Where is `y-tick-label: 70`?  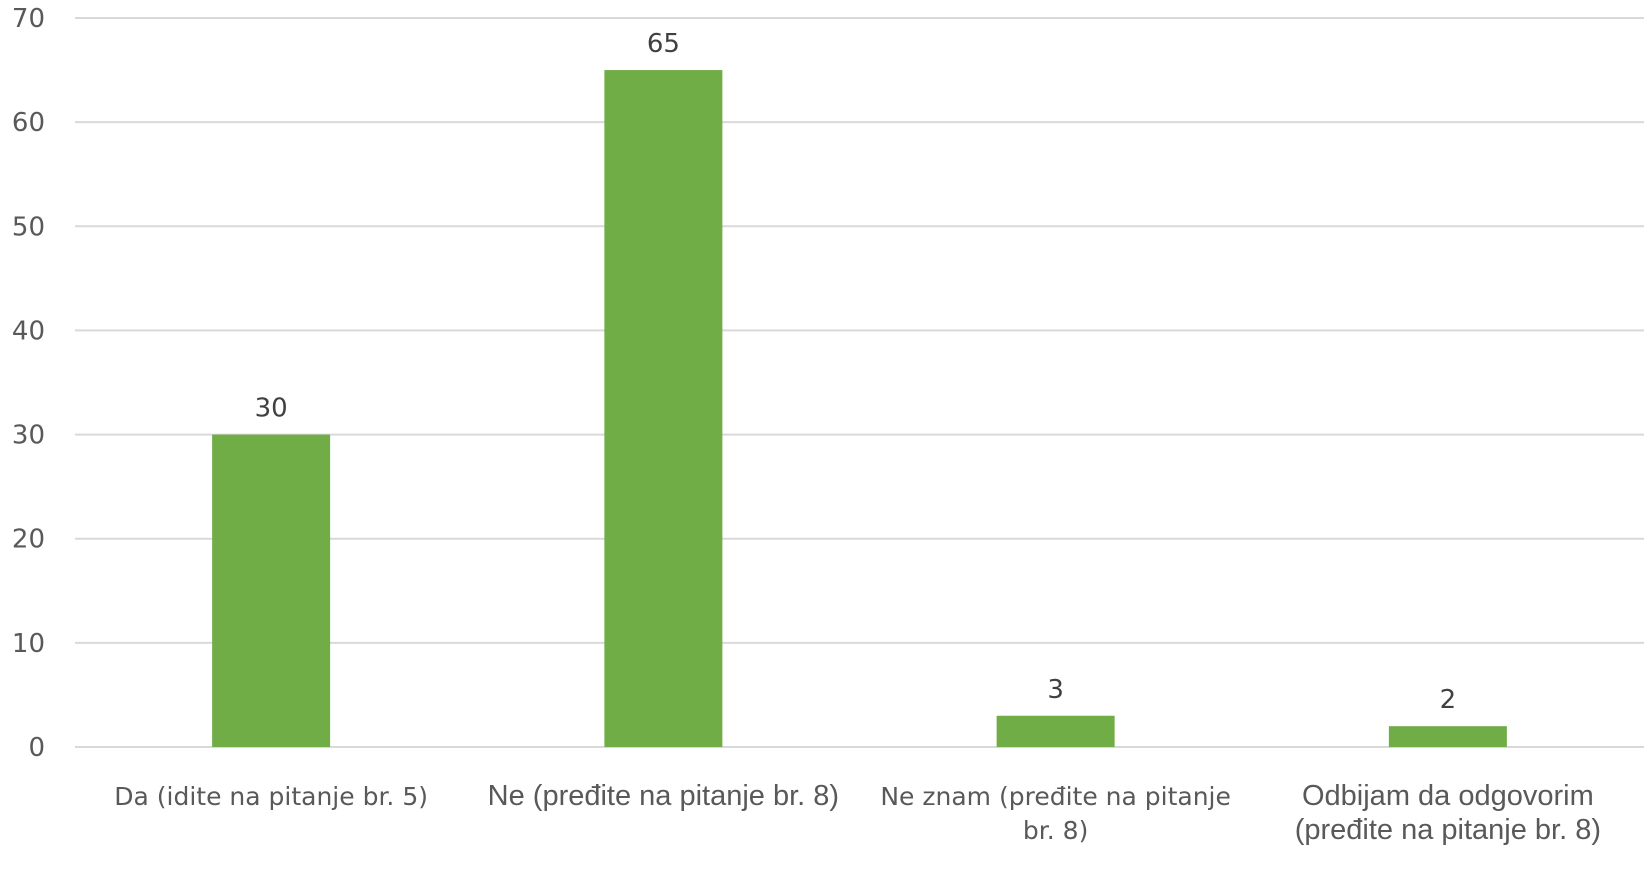 y-tick-label: 70 is located at coordinates (28, 19).